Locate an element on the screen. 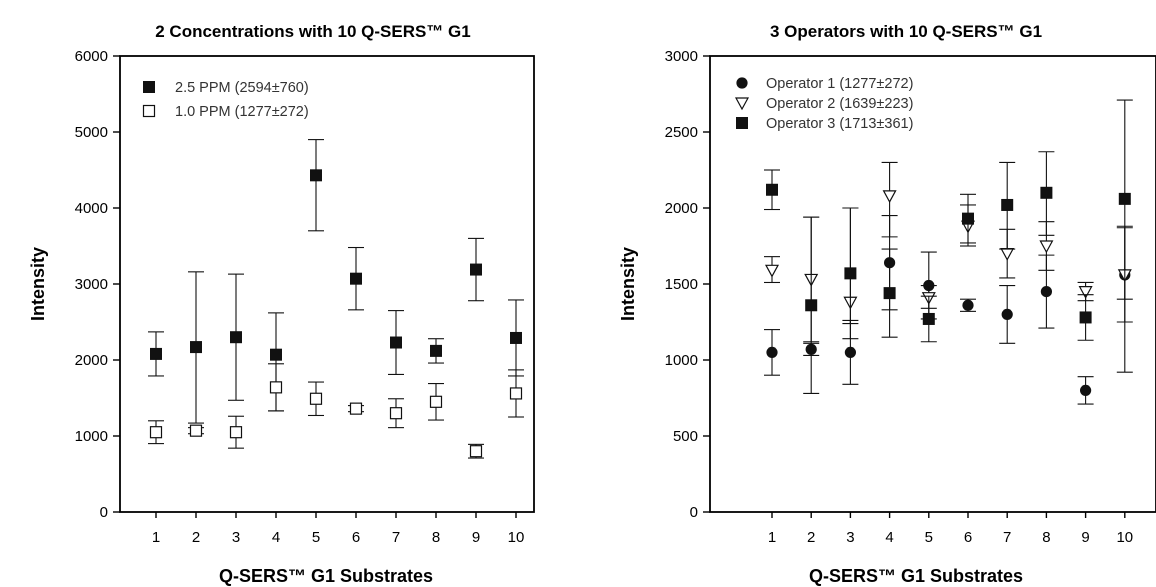 Image resolution: width=1156 pixels, height=587 pixels. legend-label: Operator 2 (1639±223) is located at coordinates (839, 104).